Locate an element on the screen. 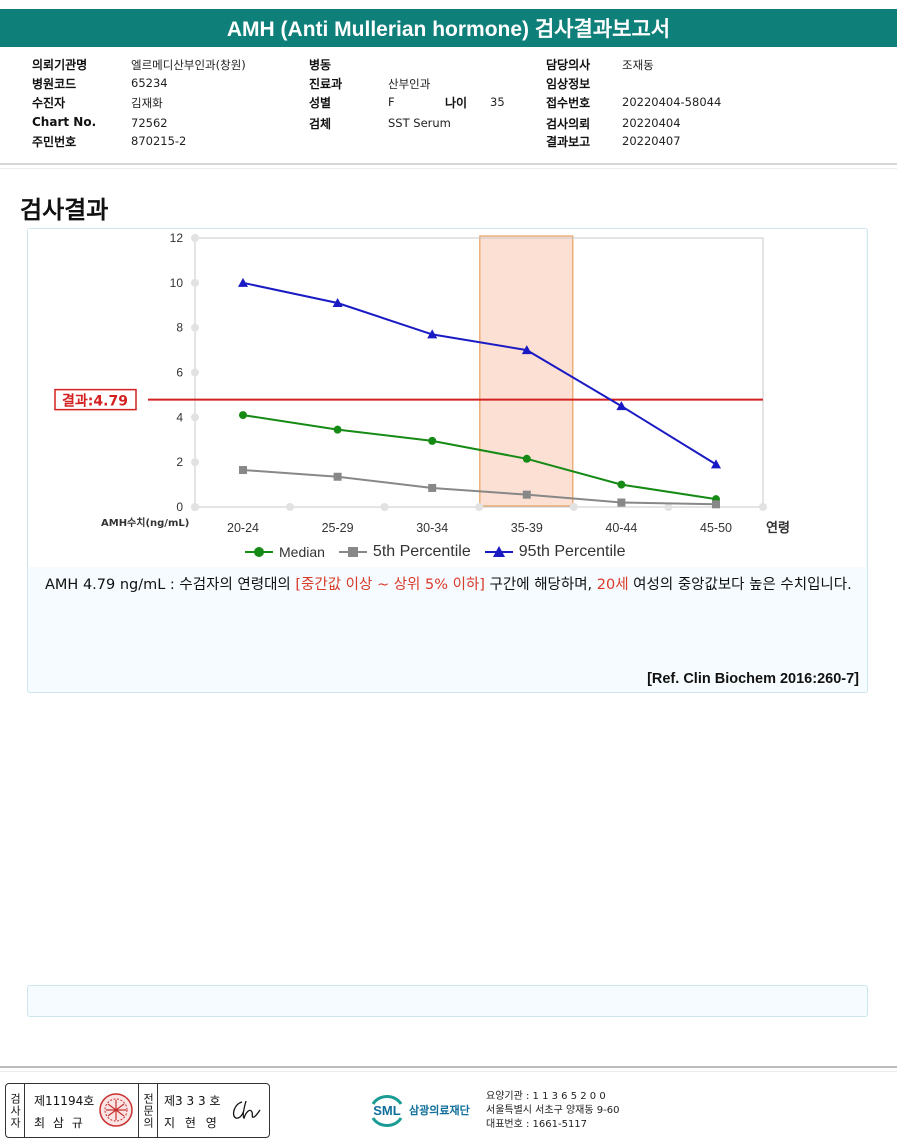 The width and height of the screenshot is (897, 1147). info-label: 결과보고 is located at coordinates (568, 142).